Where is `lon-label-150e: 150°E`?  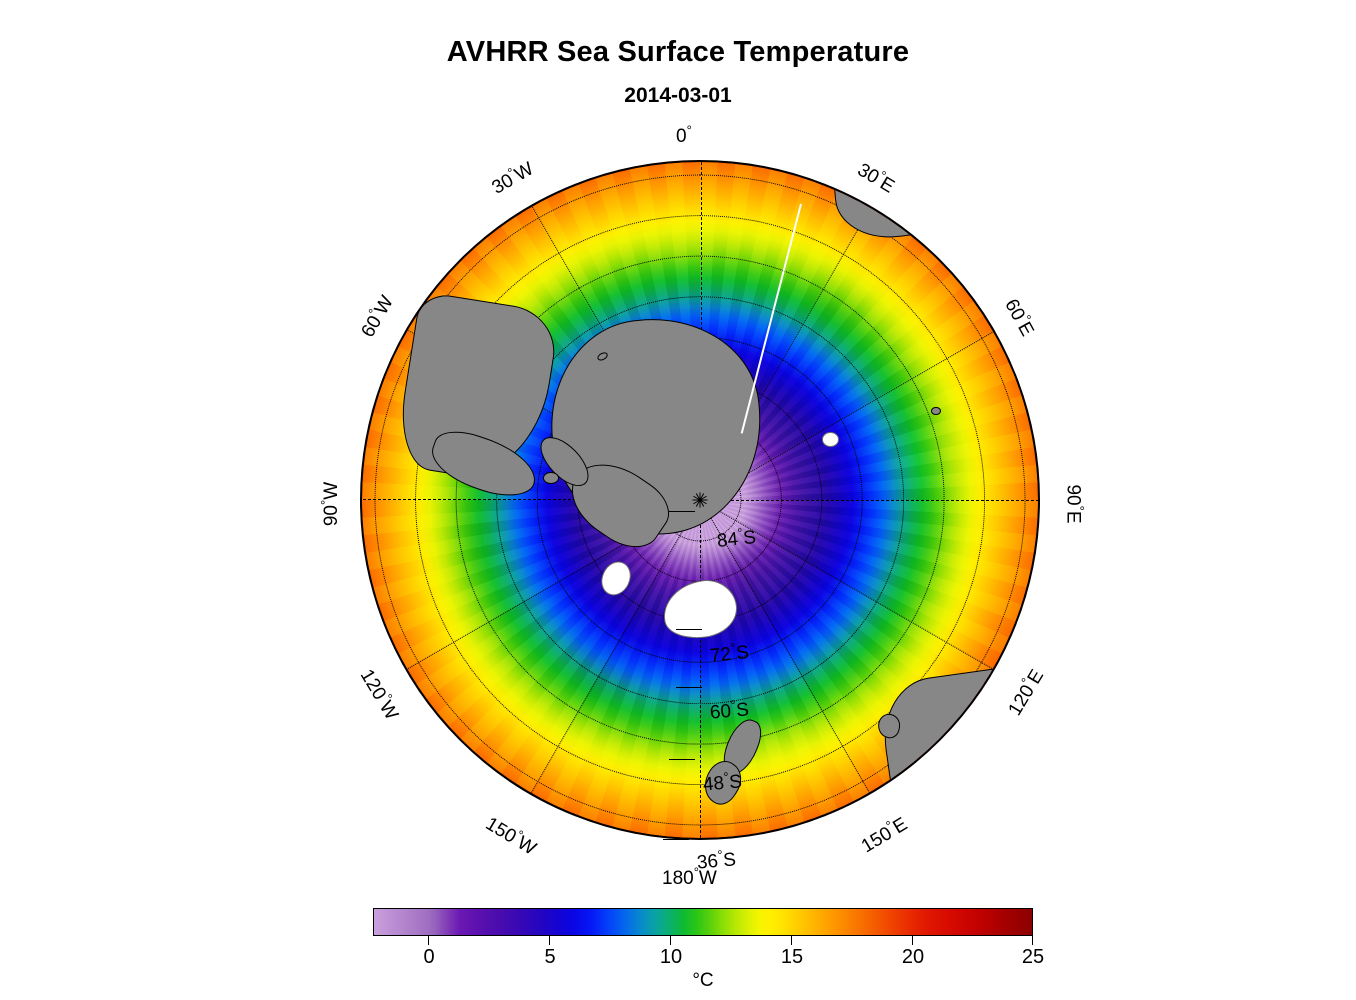 lon-label-150e: 150°E is located at coordinates (884, 835).